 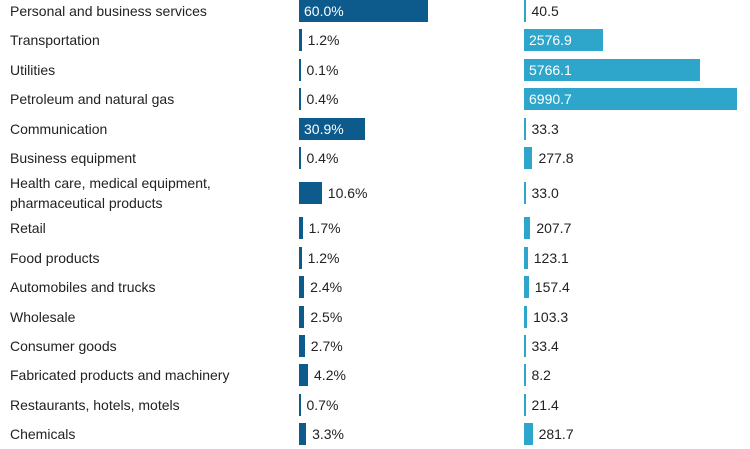 I want to click on row: Retail 1.7% 207.7, so click(x=375, y=228).